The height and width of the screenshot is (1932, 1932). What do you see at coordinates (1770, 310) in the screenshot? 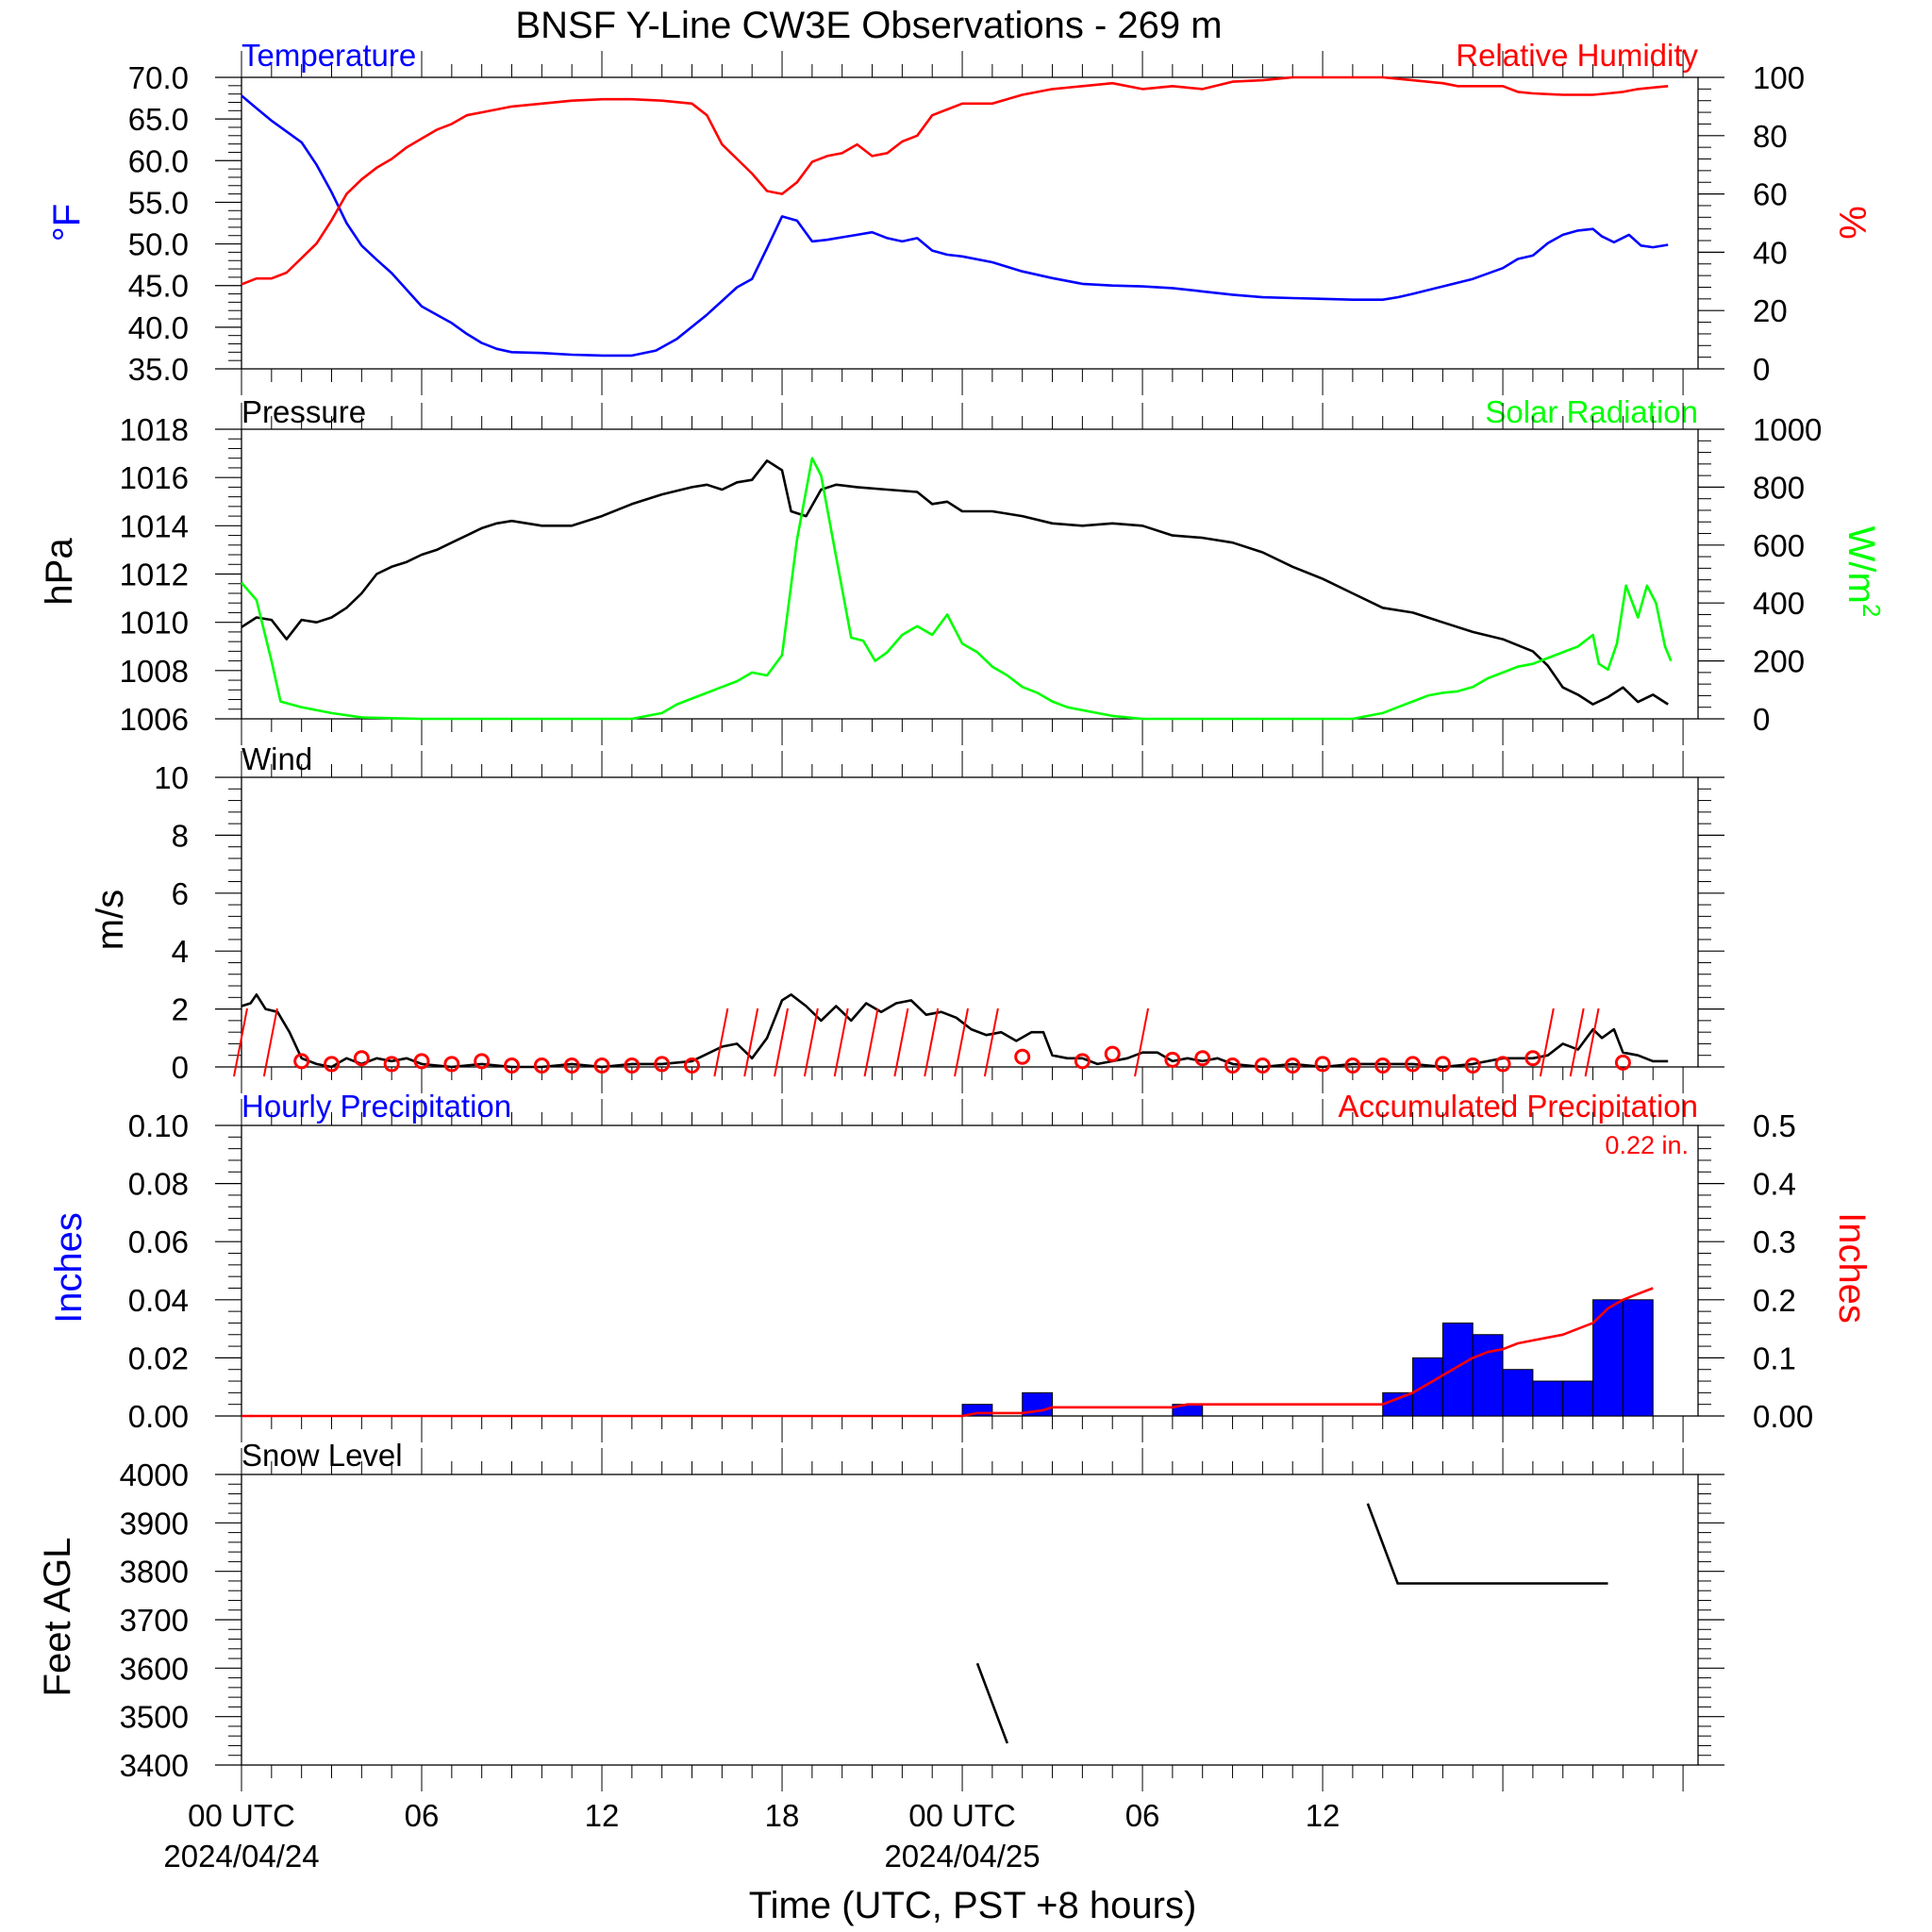
I see `y2-tick-label: 20` at bounding box center [1770, 310].